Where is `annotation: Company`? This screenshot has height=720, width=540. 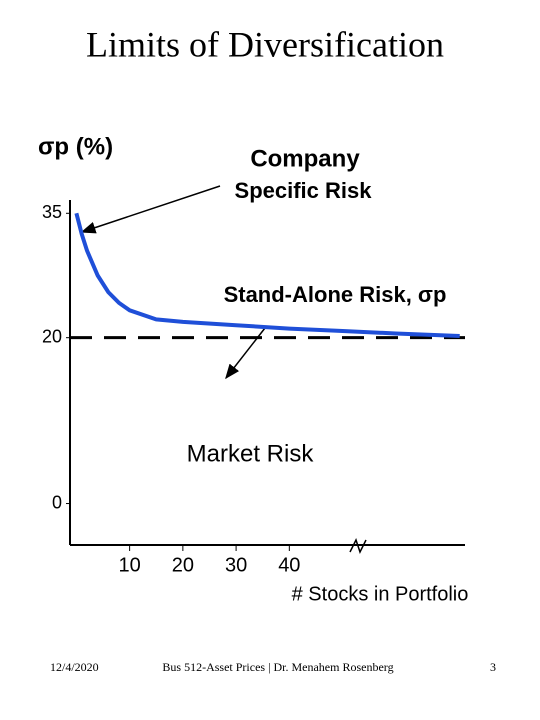
annotation: Company is located at coordinates (305, 158).